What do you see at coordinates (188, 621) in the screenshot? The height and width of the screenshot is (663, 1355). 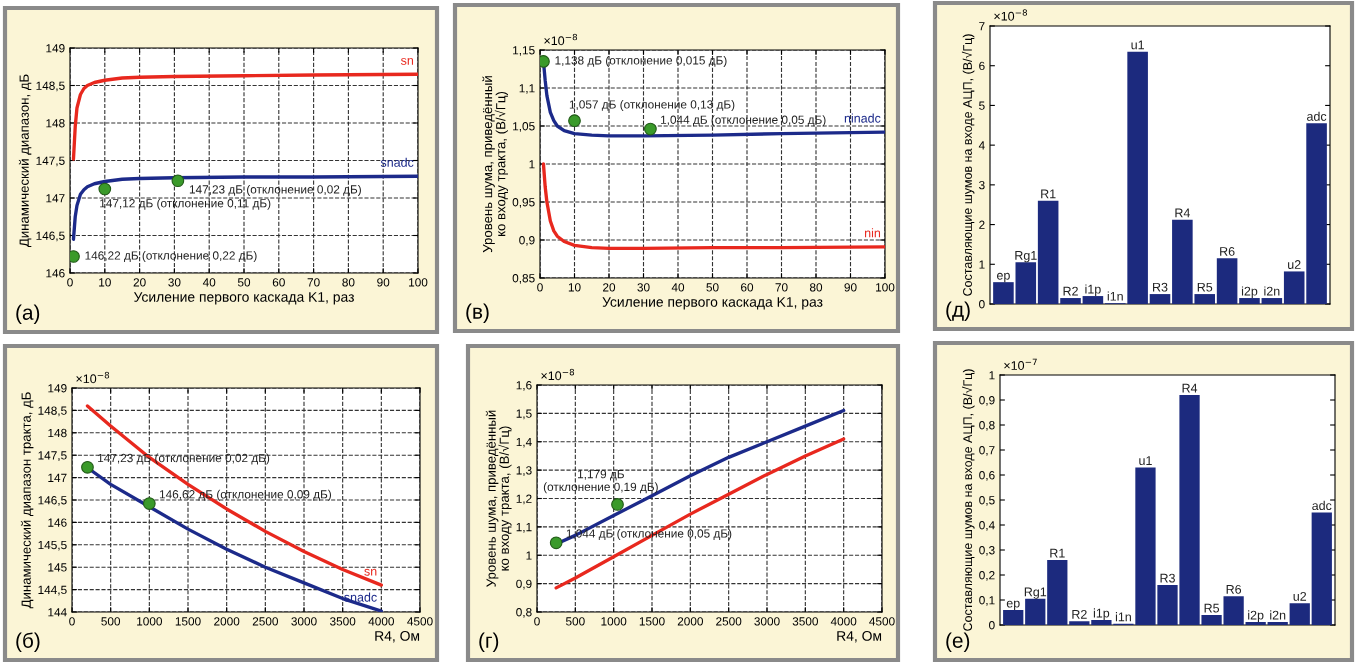 I see `x-tick-label: 1500` at bounding box center [188, 621].